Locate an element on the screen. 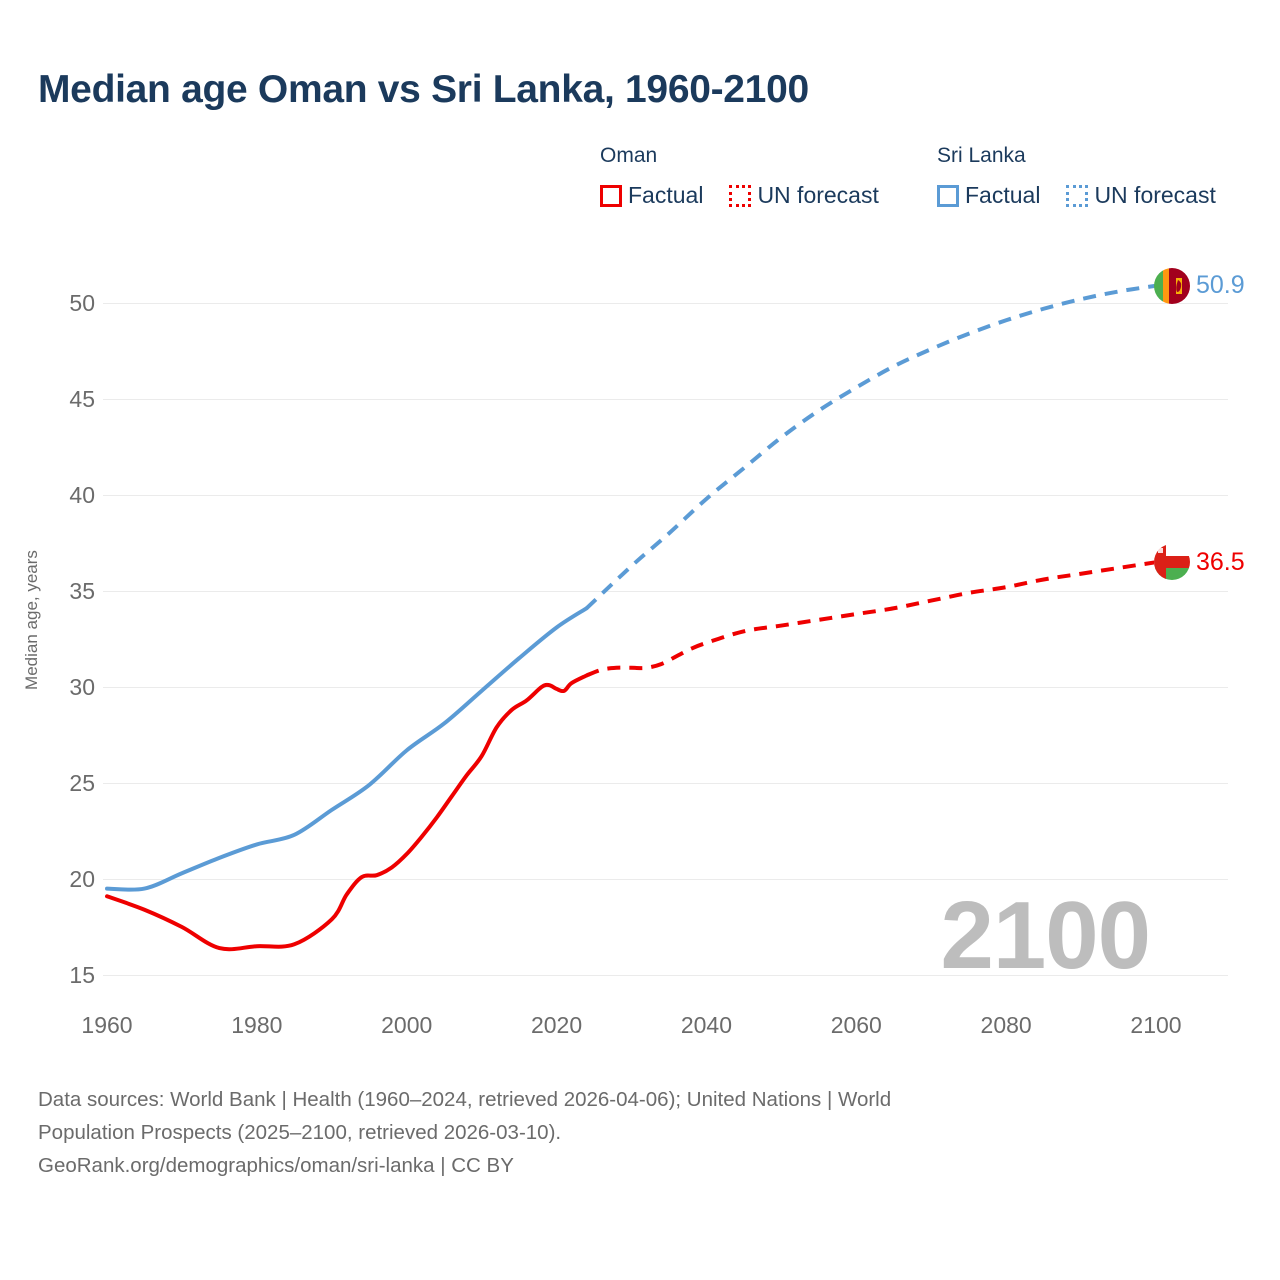 Image resolution: width=1280 pixels, height=1280 pixels. y-axis-tick-label: 30 is located at coordinates (82, 687).